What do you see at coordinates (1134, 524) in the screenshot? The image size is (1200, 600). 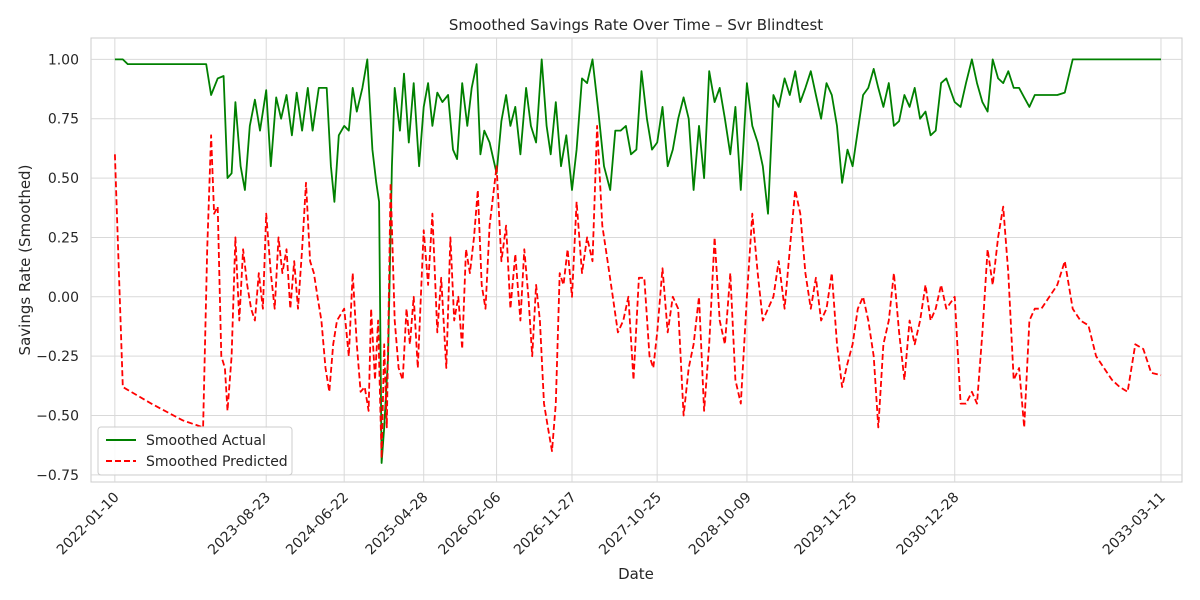 I see `x-tick-label: 2033-03-11` at bounding box center [1134, 524].